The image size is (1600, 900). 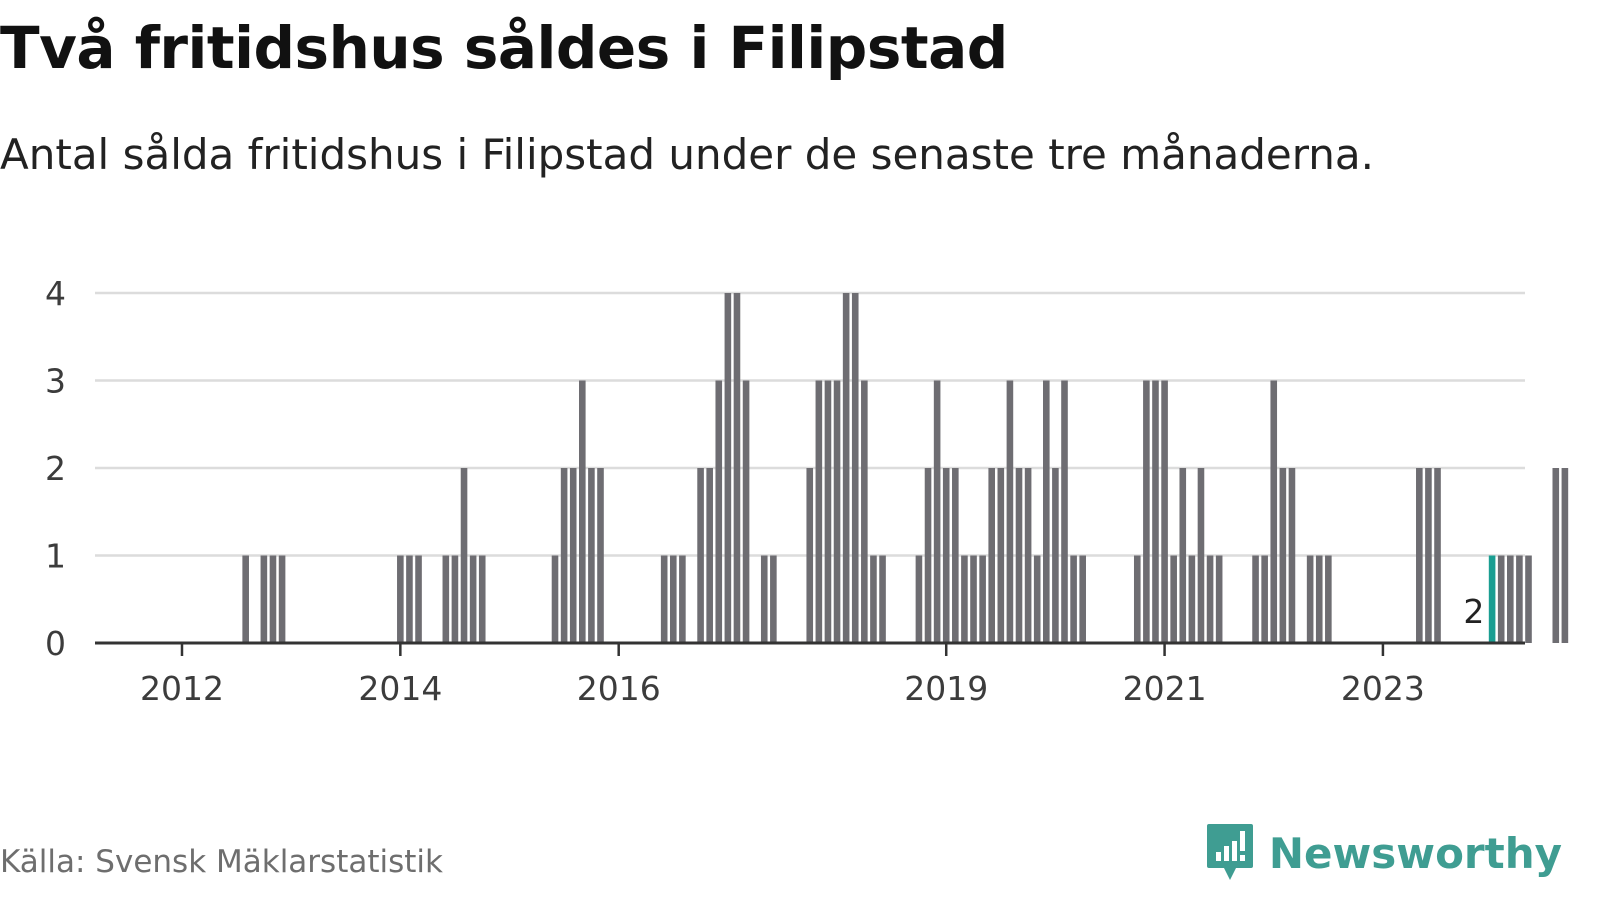 What do you see at coordinates (55, 643) in the screenshot?
I see `y-tick-label: 0` at bounding box center [55, 643].